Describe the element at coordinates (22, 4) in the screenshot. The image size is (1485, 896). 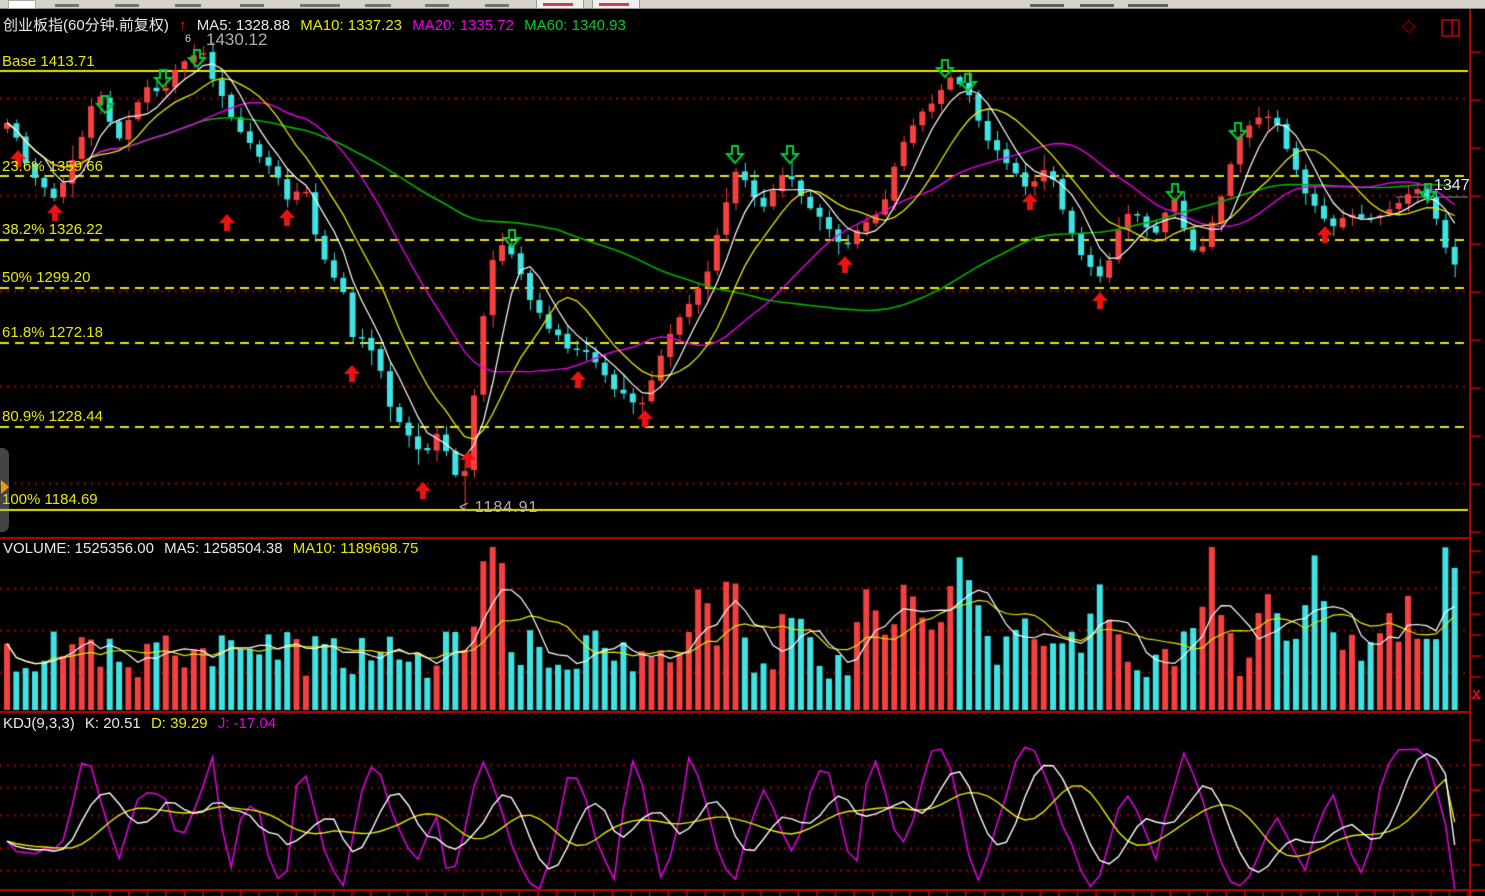
I see `menu-system-chip` at that location.